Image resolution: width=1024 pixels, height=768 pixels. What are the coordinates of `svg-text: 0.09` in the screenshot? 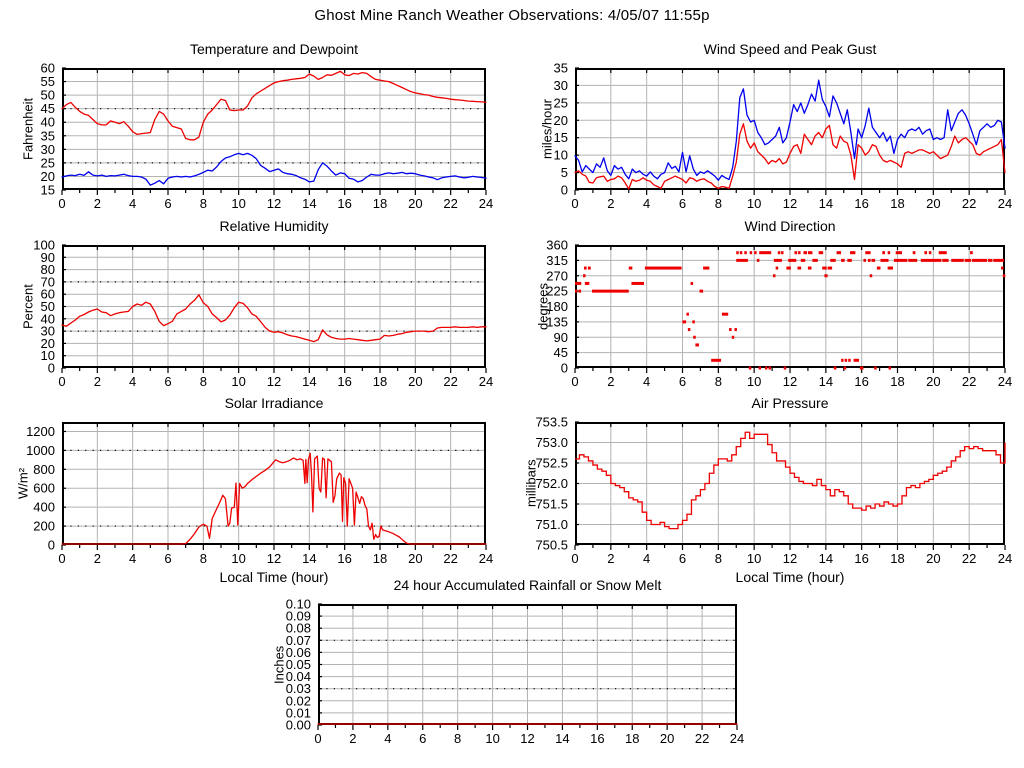 It's located at (298, 616).